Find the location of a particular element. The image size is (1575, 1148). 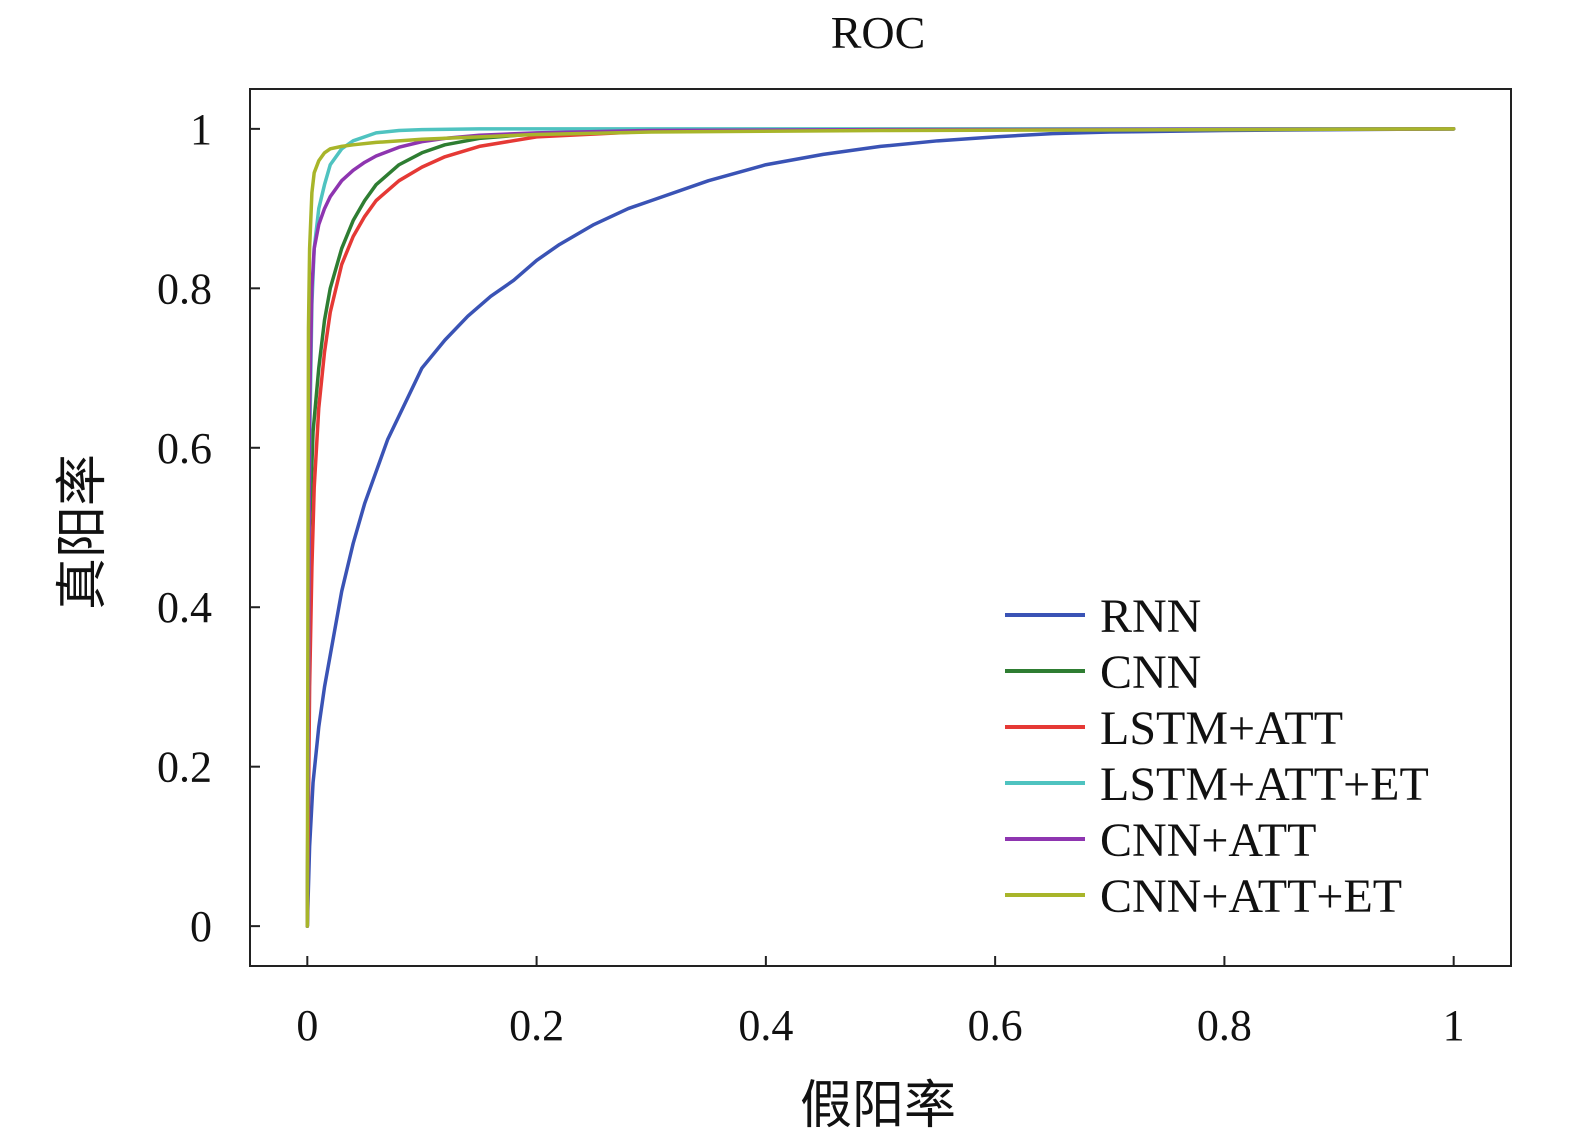

x-axis-ticks: 0 0.2 0.4 0.6 0.8 1 is located at coordinates (880, 1003).